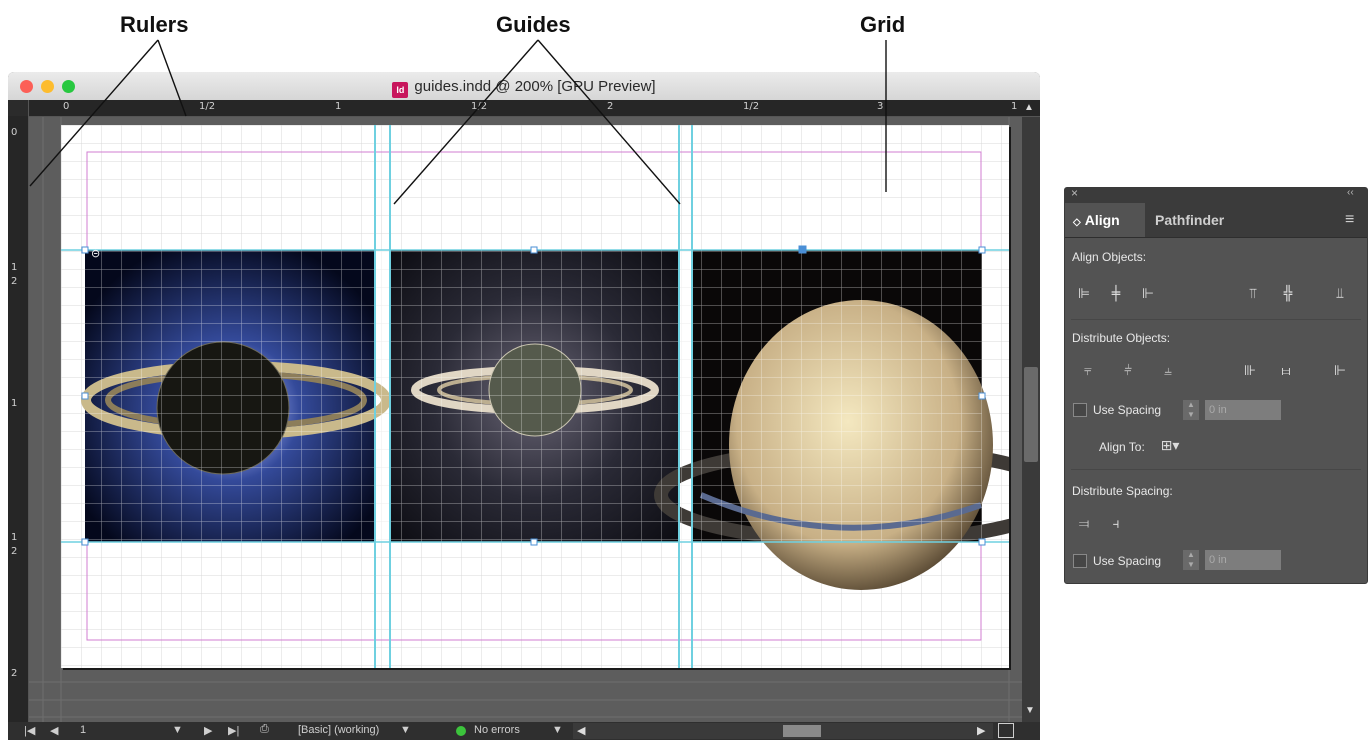 The height and width of the screenshot is (740, 1370). I want to click on last-page-icon: ▶|, so click(234, 731).